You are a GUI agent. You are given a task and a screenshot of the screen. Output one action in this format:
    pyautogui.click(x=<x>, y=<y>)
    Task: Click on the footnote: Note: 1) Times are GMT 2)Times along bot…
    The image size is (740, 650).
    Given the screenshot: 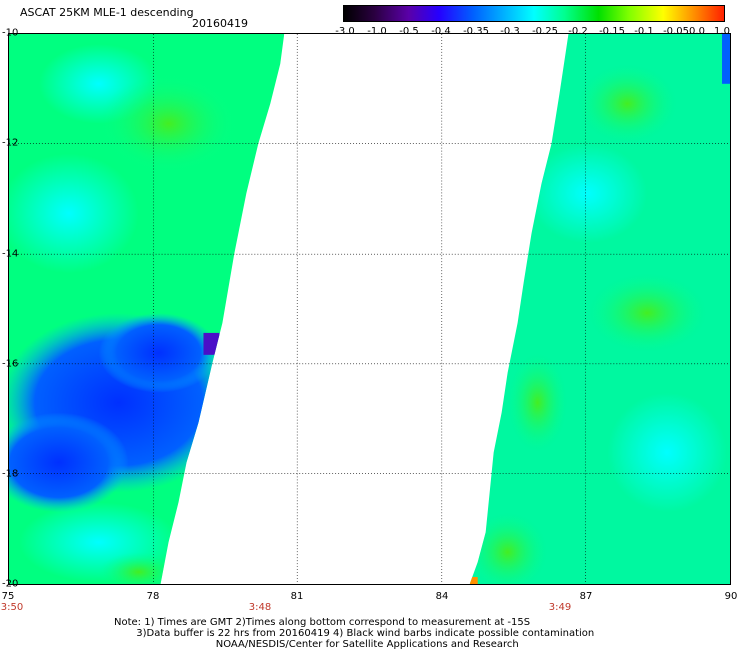 What is the action you would take?
    pyautogui.click(x=354, y=633)
    